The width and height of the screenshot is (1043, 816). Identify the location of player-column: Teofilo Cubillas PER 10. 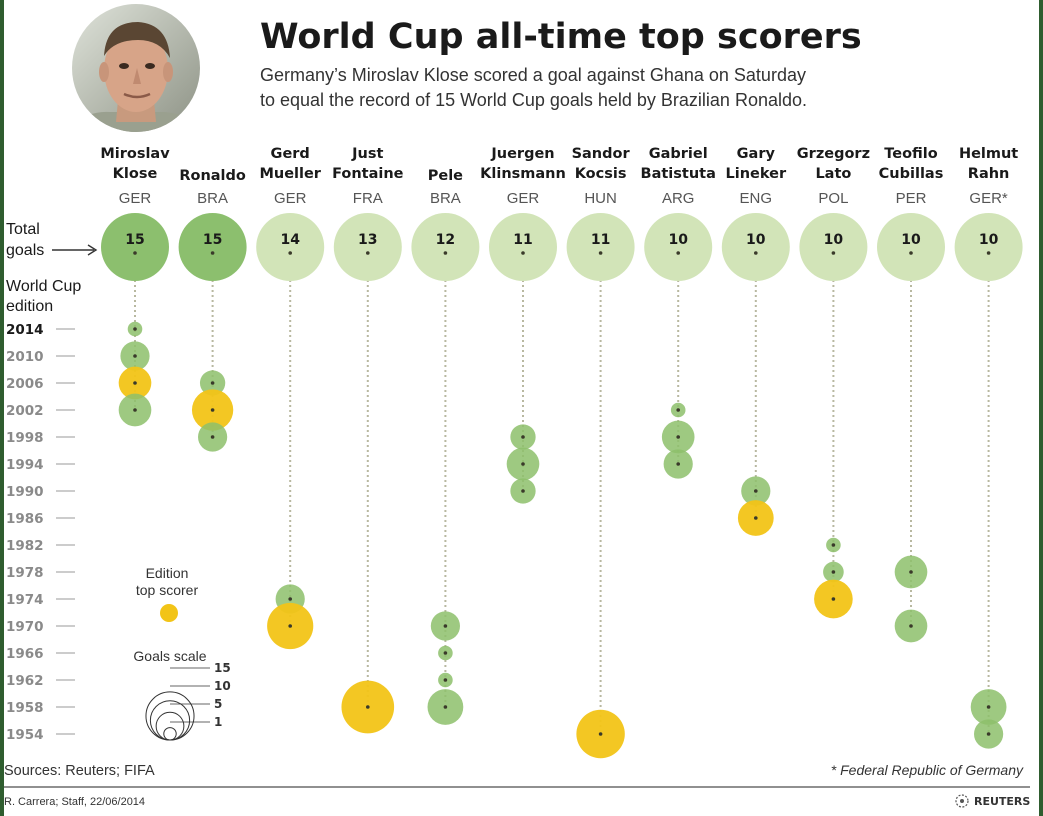
(911, 394).